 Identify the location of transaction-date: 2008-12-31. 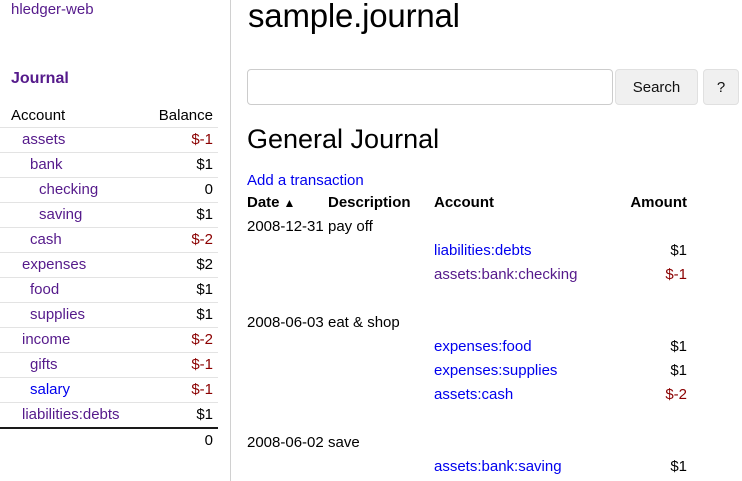
(285, 226).